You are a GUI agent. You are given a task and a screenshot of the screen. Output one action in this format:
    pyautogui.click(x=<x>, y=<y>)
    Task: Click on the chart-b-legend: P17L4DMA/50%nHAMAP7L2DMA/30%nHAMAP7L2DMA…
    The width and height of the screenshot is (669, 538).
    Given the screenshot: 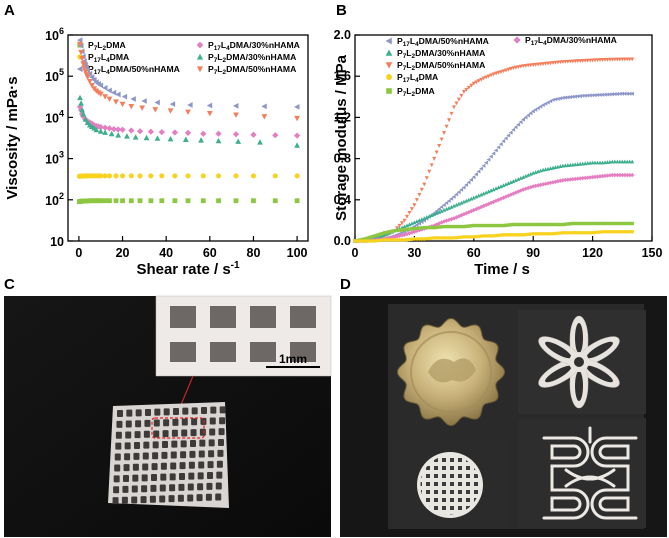 What is the action you would take?
    pyautogui.click(x=501, y=66)
    